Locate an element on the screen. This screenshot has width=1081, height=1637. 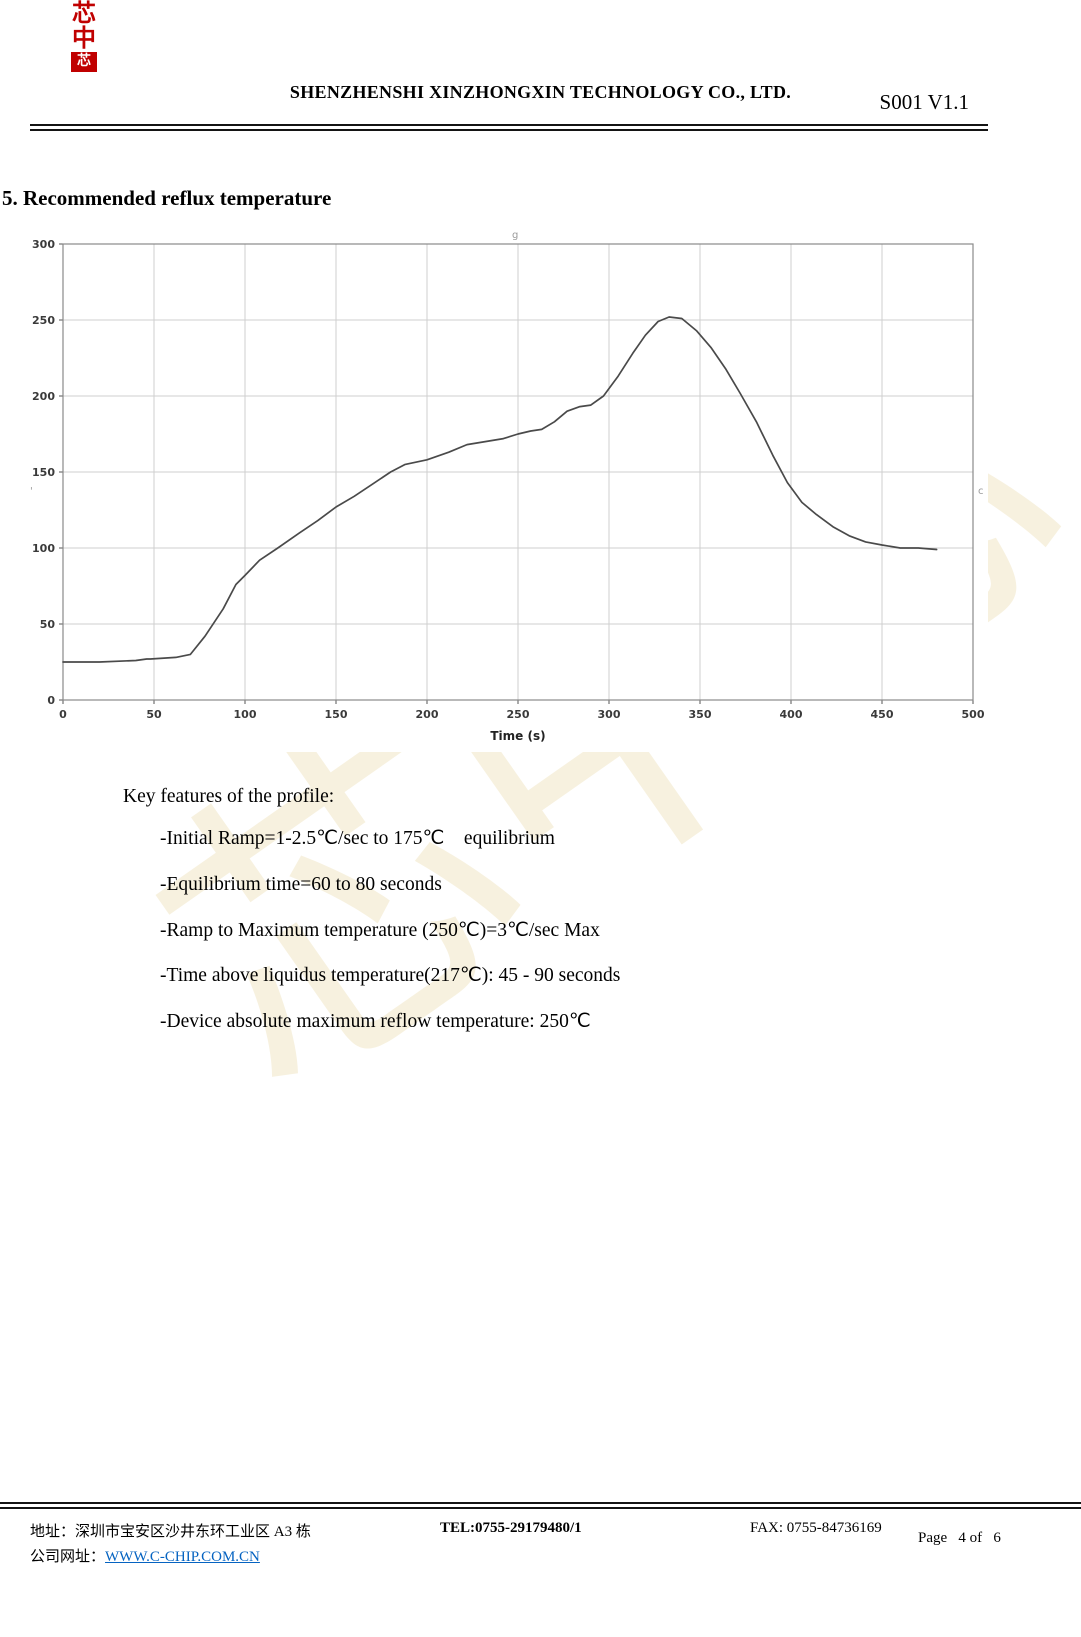
page-number: Page 4 of 6 is located at coordinates (959, 1538).